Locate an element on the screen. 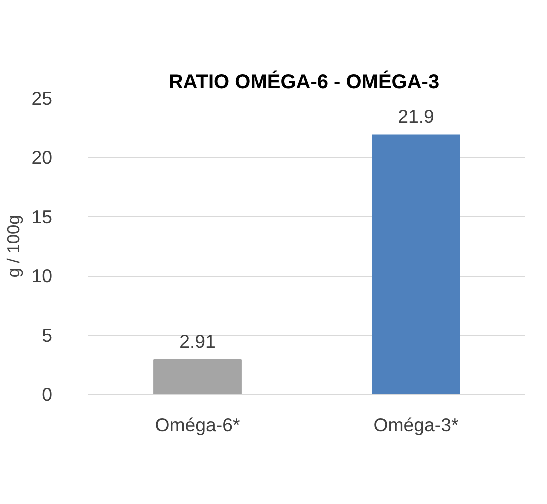  y-tick-label: 5 is located at coordinates (47, 335).